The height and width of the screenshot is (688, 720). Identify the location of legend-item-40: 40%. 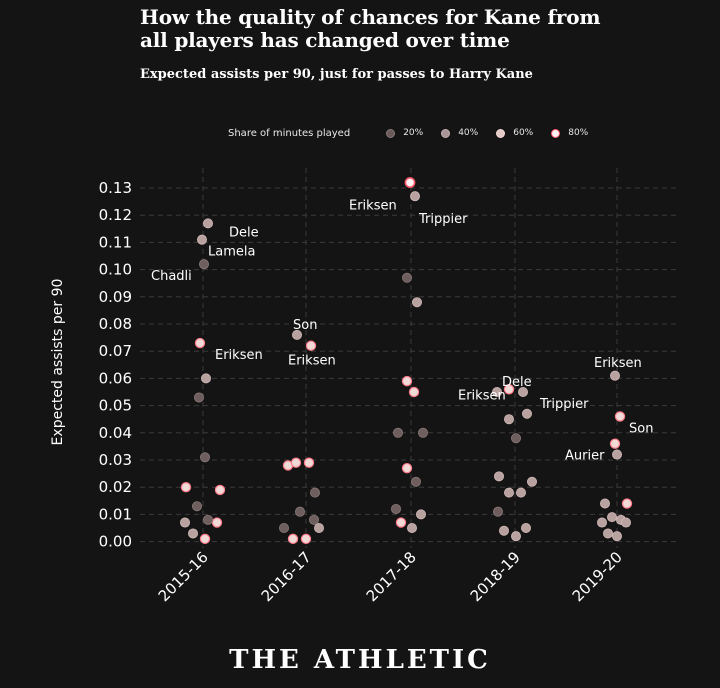
(459, 133).